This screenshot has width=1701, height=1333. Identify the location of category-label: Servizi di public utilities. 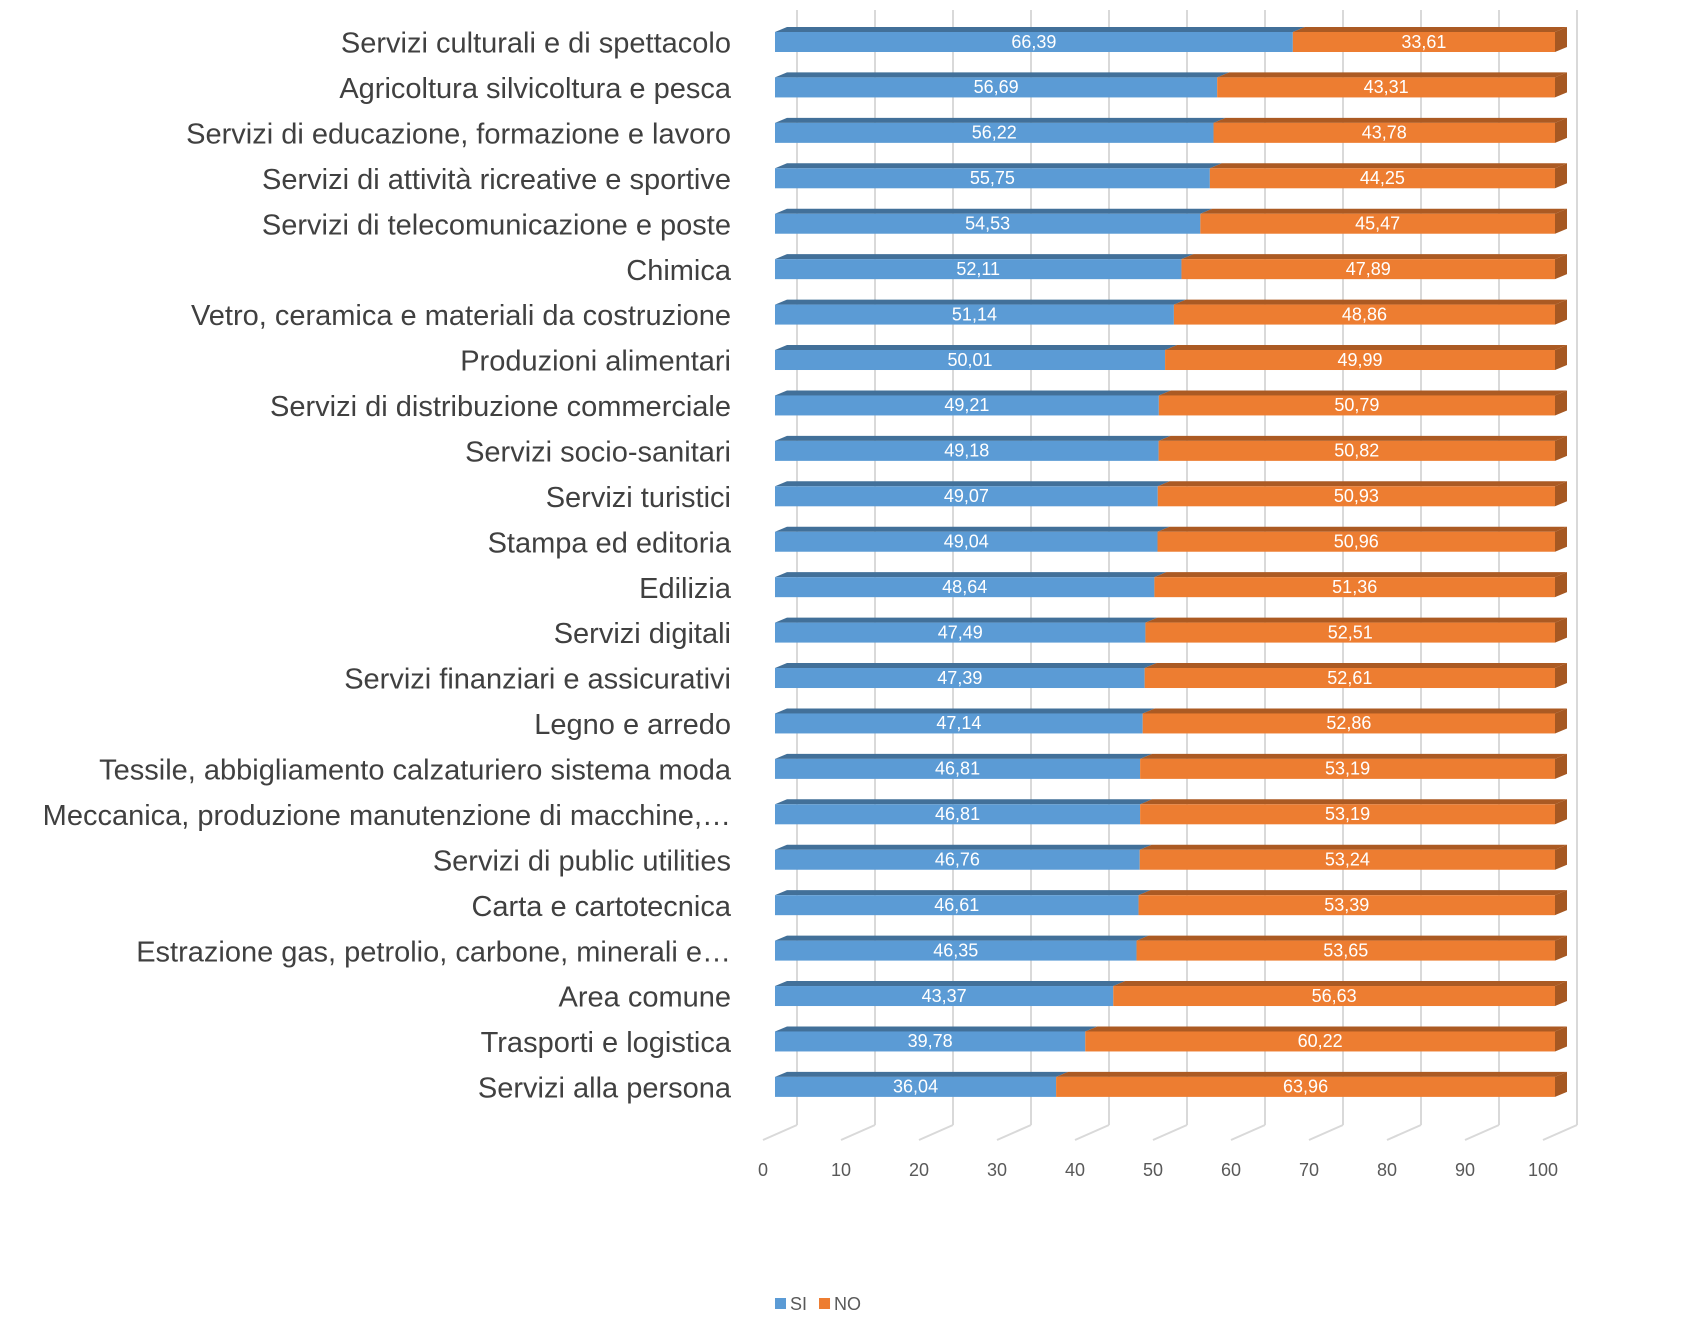
(582, 861).